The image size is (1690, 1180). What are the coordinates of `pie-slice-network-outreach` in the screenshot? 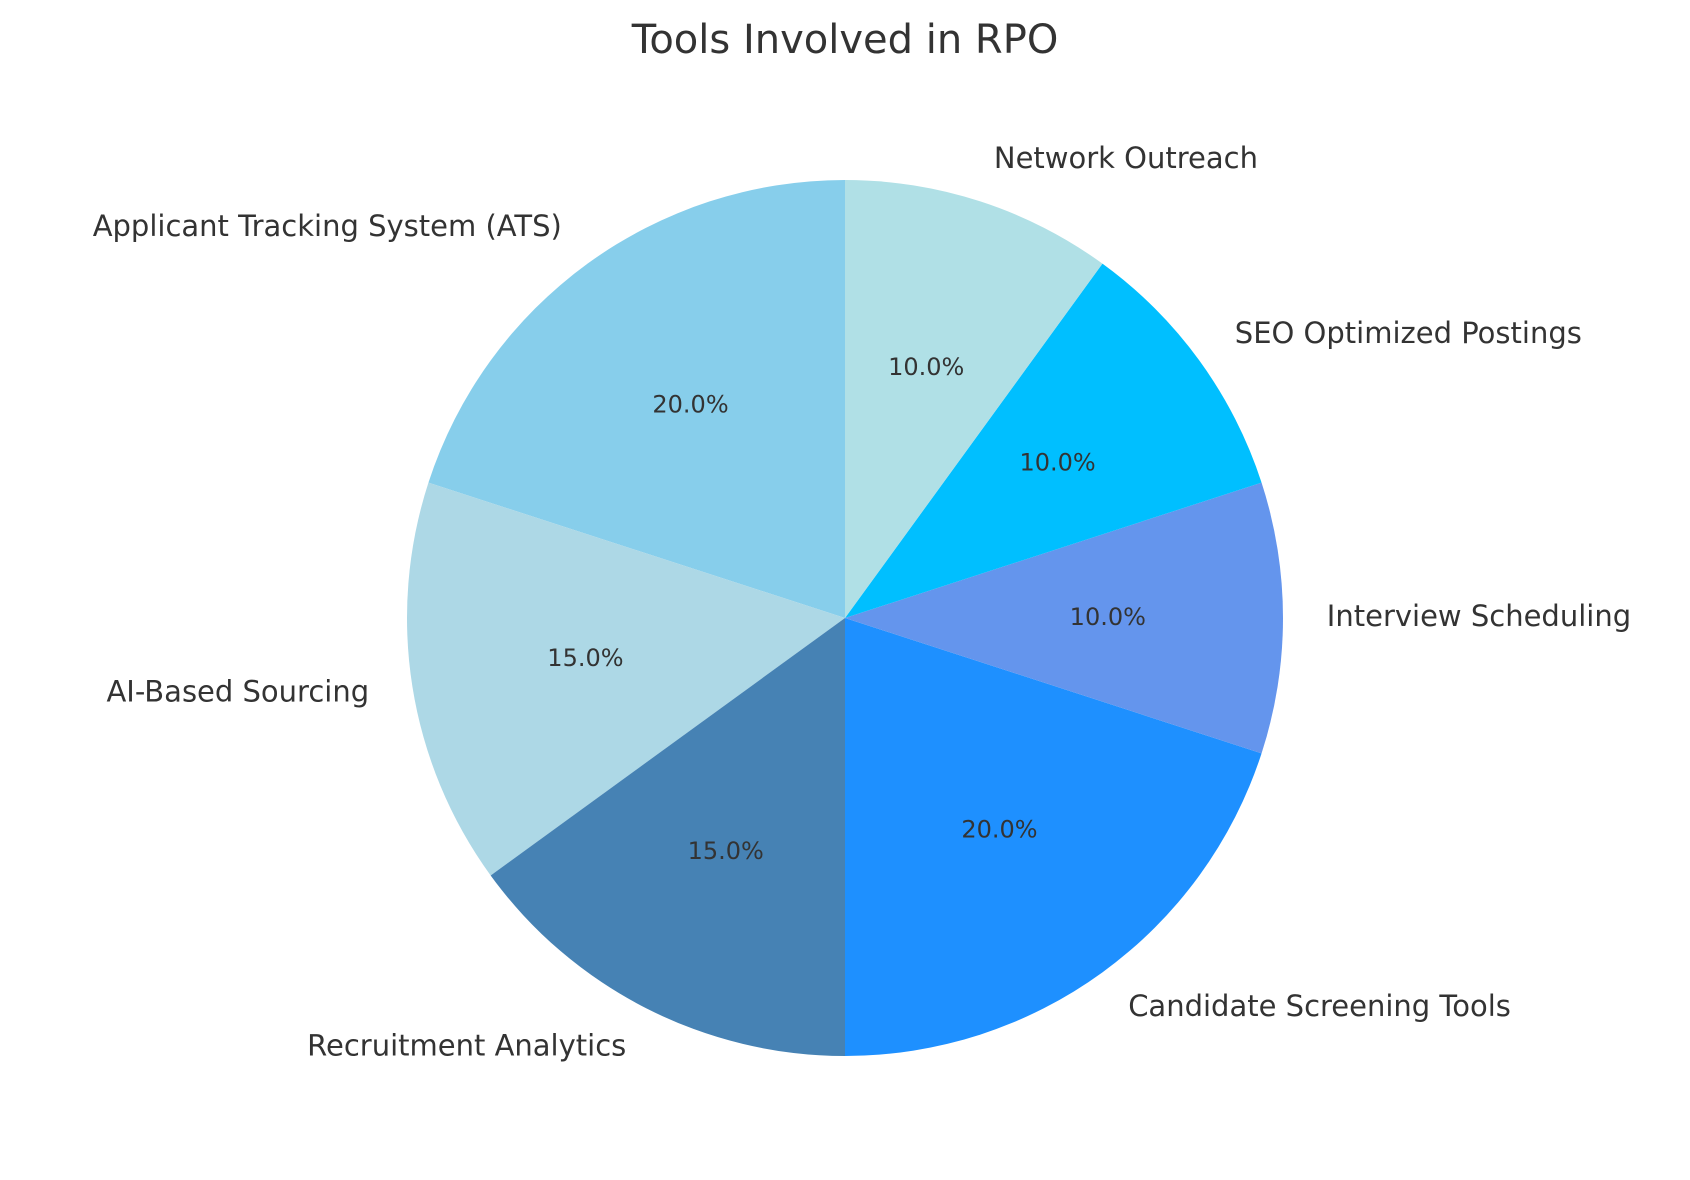 It's located at (974, 399).